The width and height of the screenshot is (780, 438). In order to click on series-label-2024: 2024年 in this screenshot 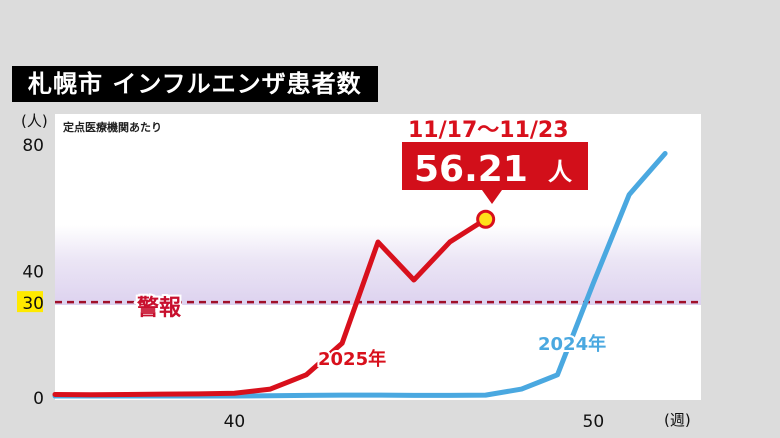, I will do `click(572, 344)`.